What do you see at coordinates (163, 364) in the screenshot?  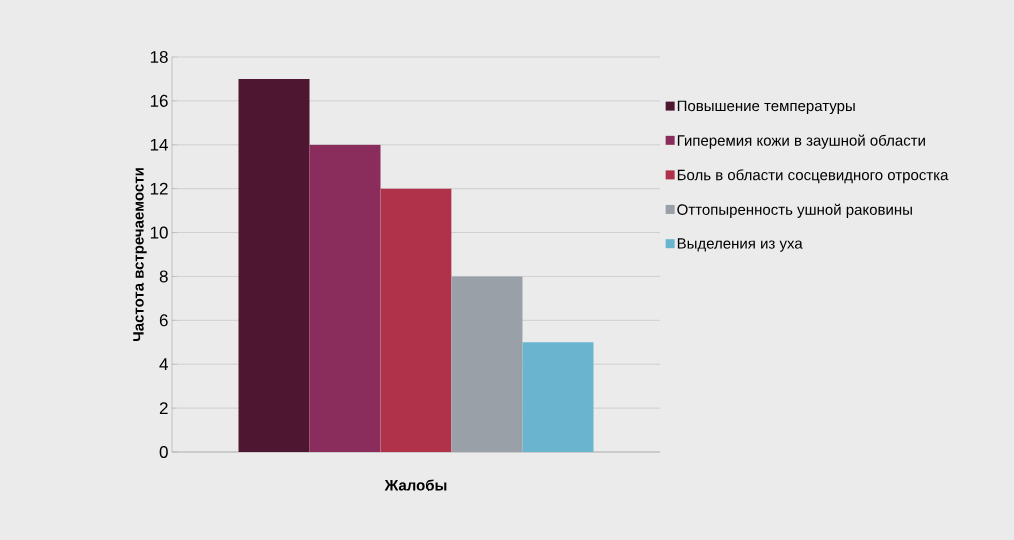 I see `y-tick-label: 4` at bounding box center [163, 364].